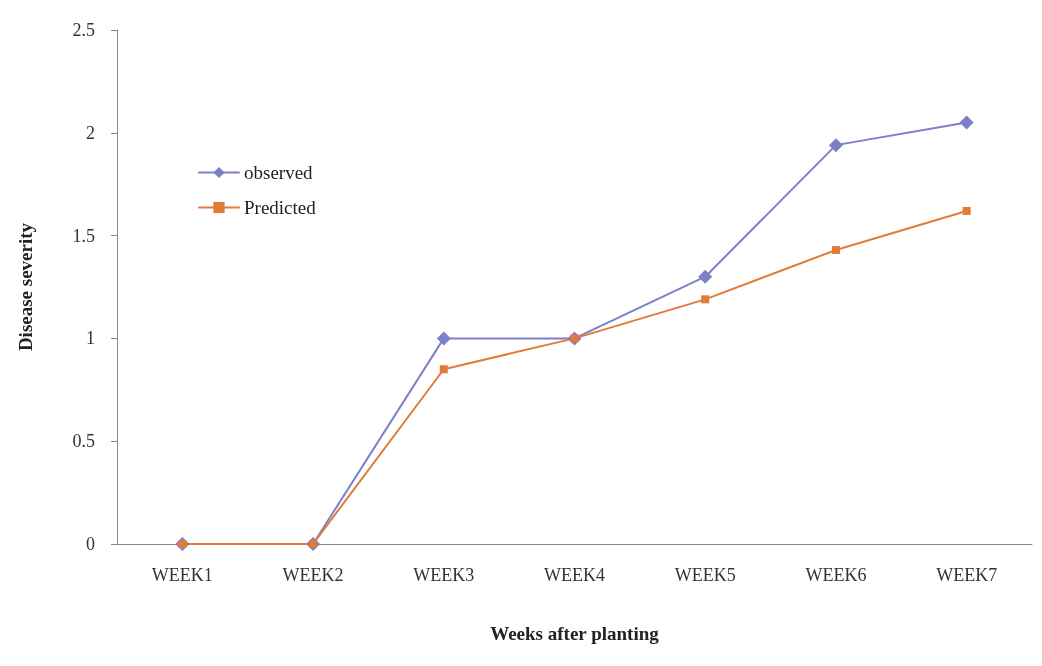 The height and width of the screenshot is (666, 1042). What do you see at coordinates (444, 575) in the screenshot?
I see `x-tick-label: WEEK3` at bounding box center [444, 575].